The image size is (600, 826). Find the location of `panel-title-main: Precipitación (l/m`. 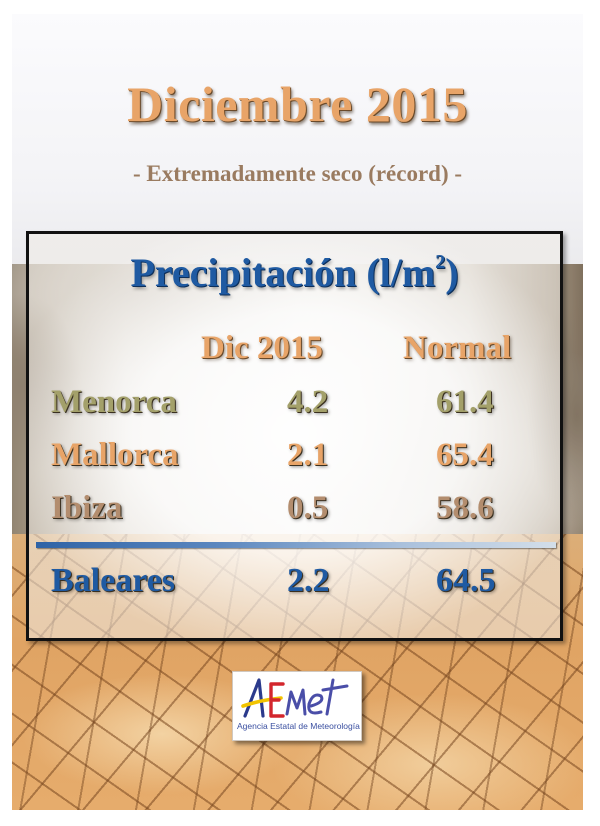

panel-title-main: Precipitación (l/m is located at coordinates (283, 272).